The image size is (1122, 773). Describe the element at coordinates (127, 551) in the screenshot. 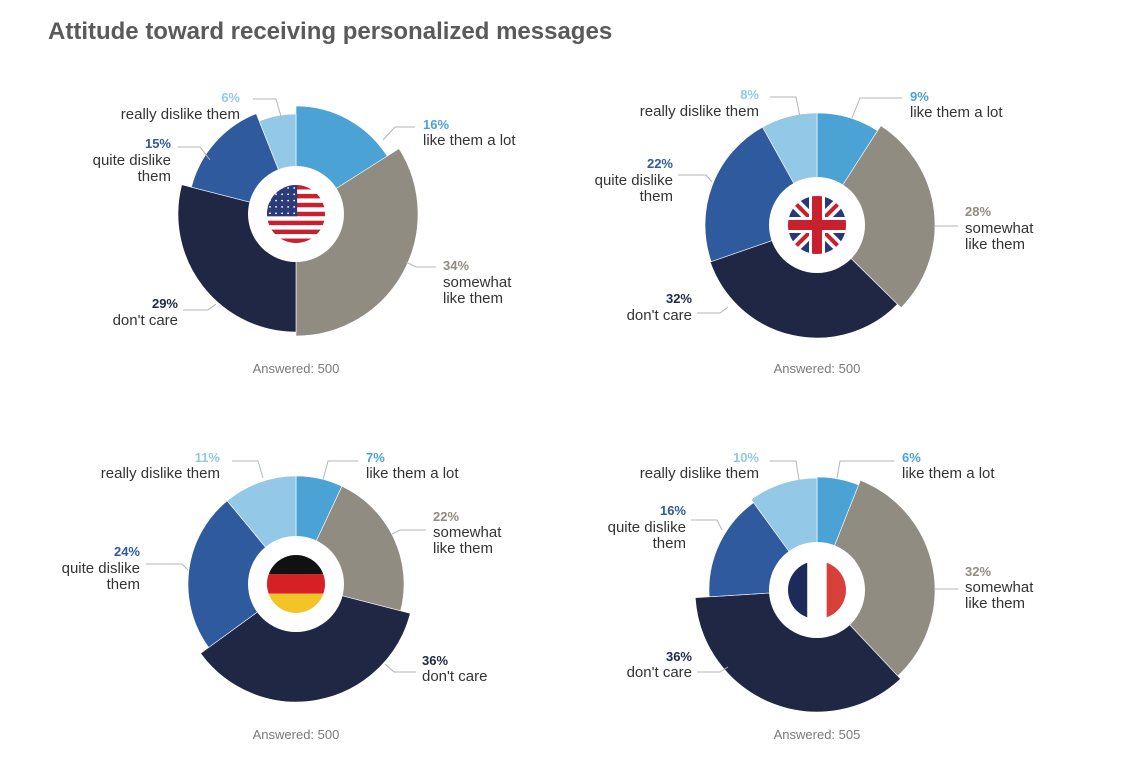

I see `data-label-percent: 24%` at that location.